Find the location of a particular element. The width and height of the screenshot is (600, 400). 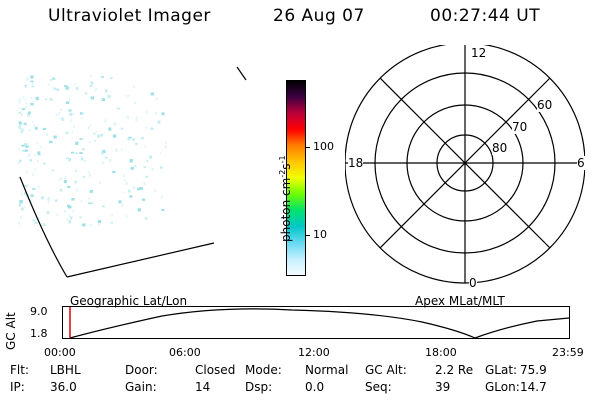

colorbar is located at coordinates (296, 178).